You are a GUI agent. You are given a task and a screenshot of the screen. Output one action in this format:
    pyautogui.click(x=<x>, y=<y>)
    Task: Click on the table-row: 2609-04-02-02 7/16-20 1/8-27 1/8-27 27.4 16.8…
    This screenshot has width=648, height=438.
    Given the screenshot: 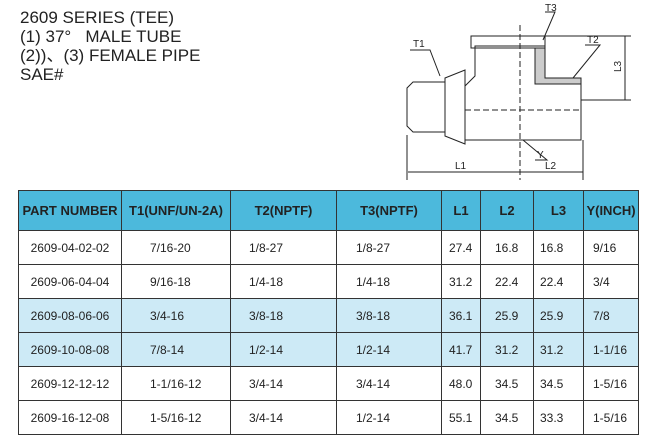 What is the action you would take?
    pyautogui.click(x=328, y=247)
    